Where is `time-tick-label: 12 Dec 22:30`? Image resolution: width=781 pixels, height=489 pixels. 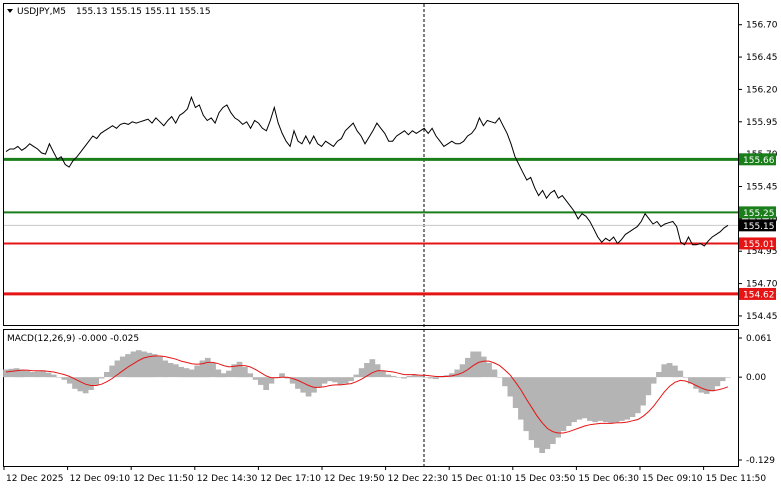 time-tick-label: 12 Dec 22:30 is located at coordinates (418, 479).